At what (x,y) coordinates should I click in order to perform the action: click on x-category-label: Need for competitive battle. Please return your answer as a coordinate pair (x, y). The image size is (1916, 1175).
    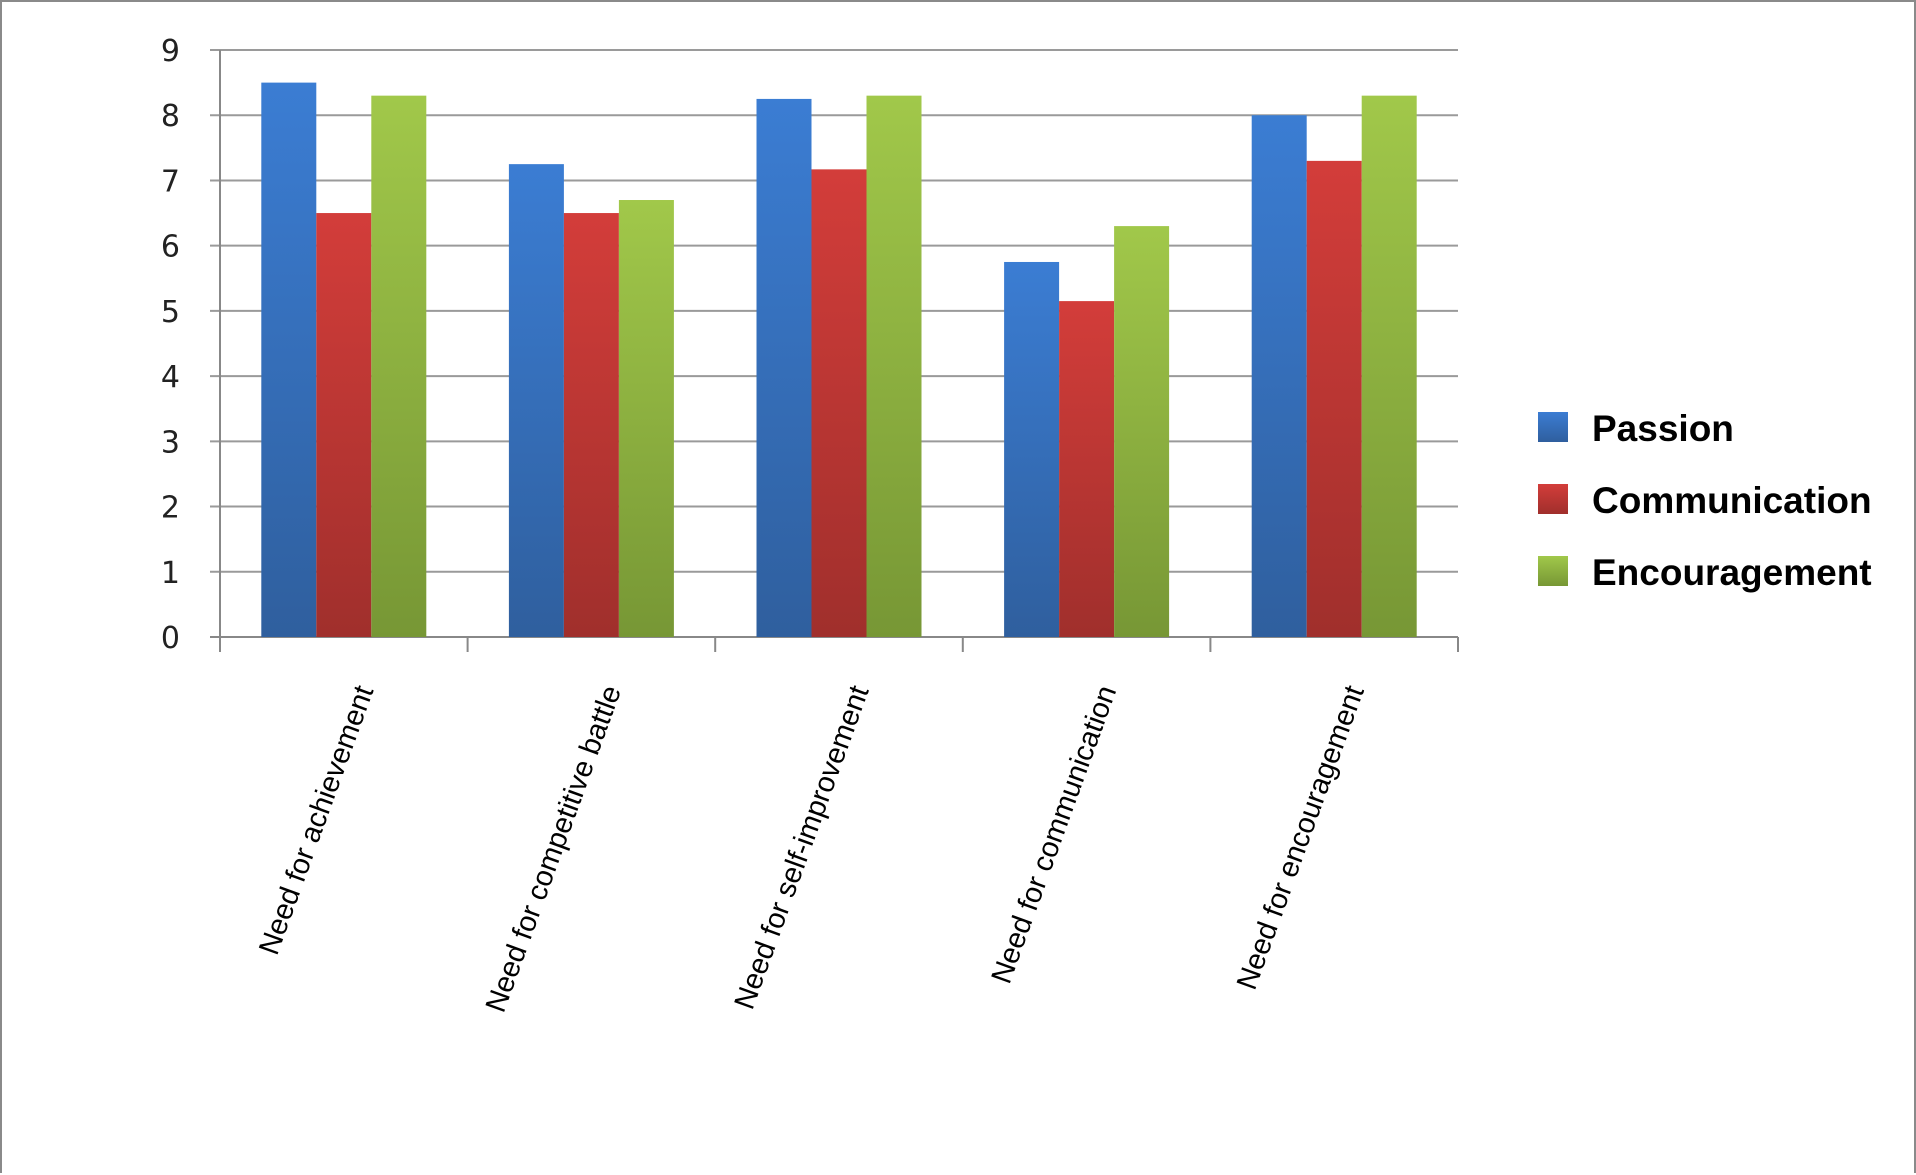
    Looking at the image, I should click on (554, 848).